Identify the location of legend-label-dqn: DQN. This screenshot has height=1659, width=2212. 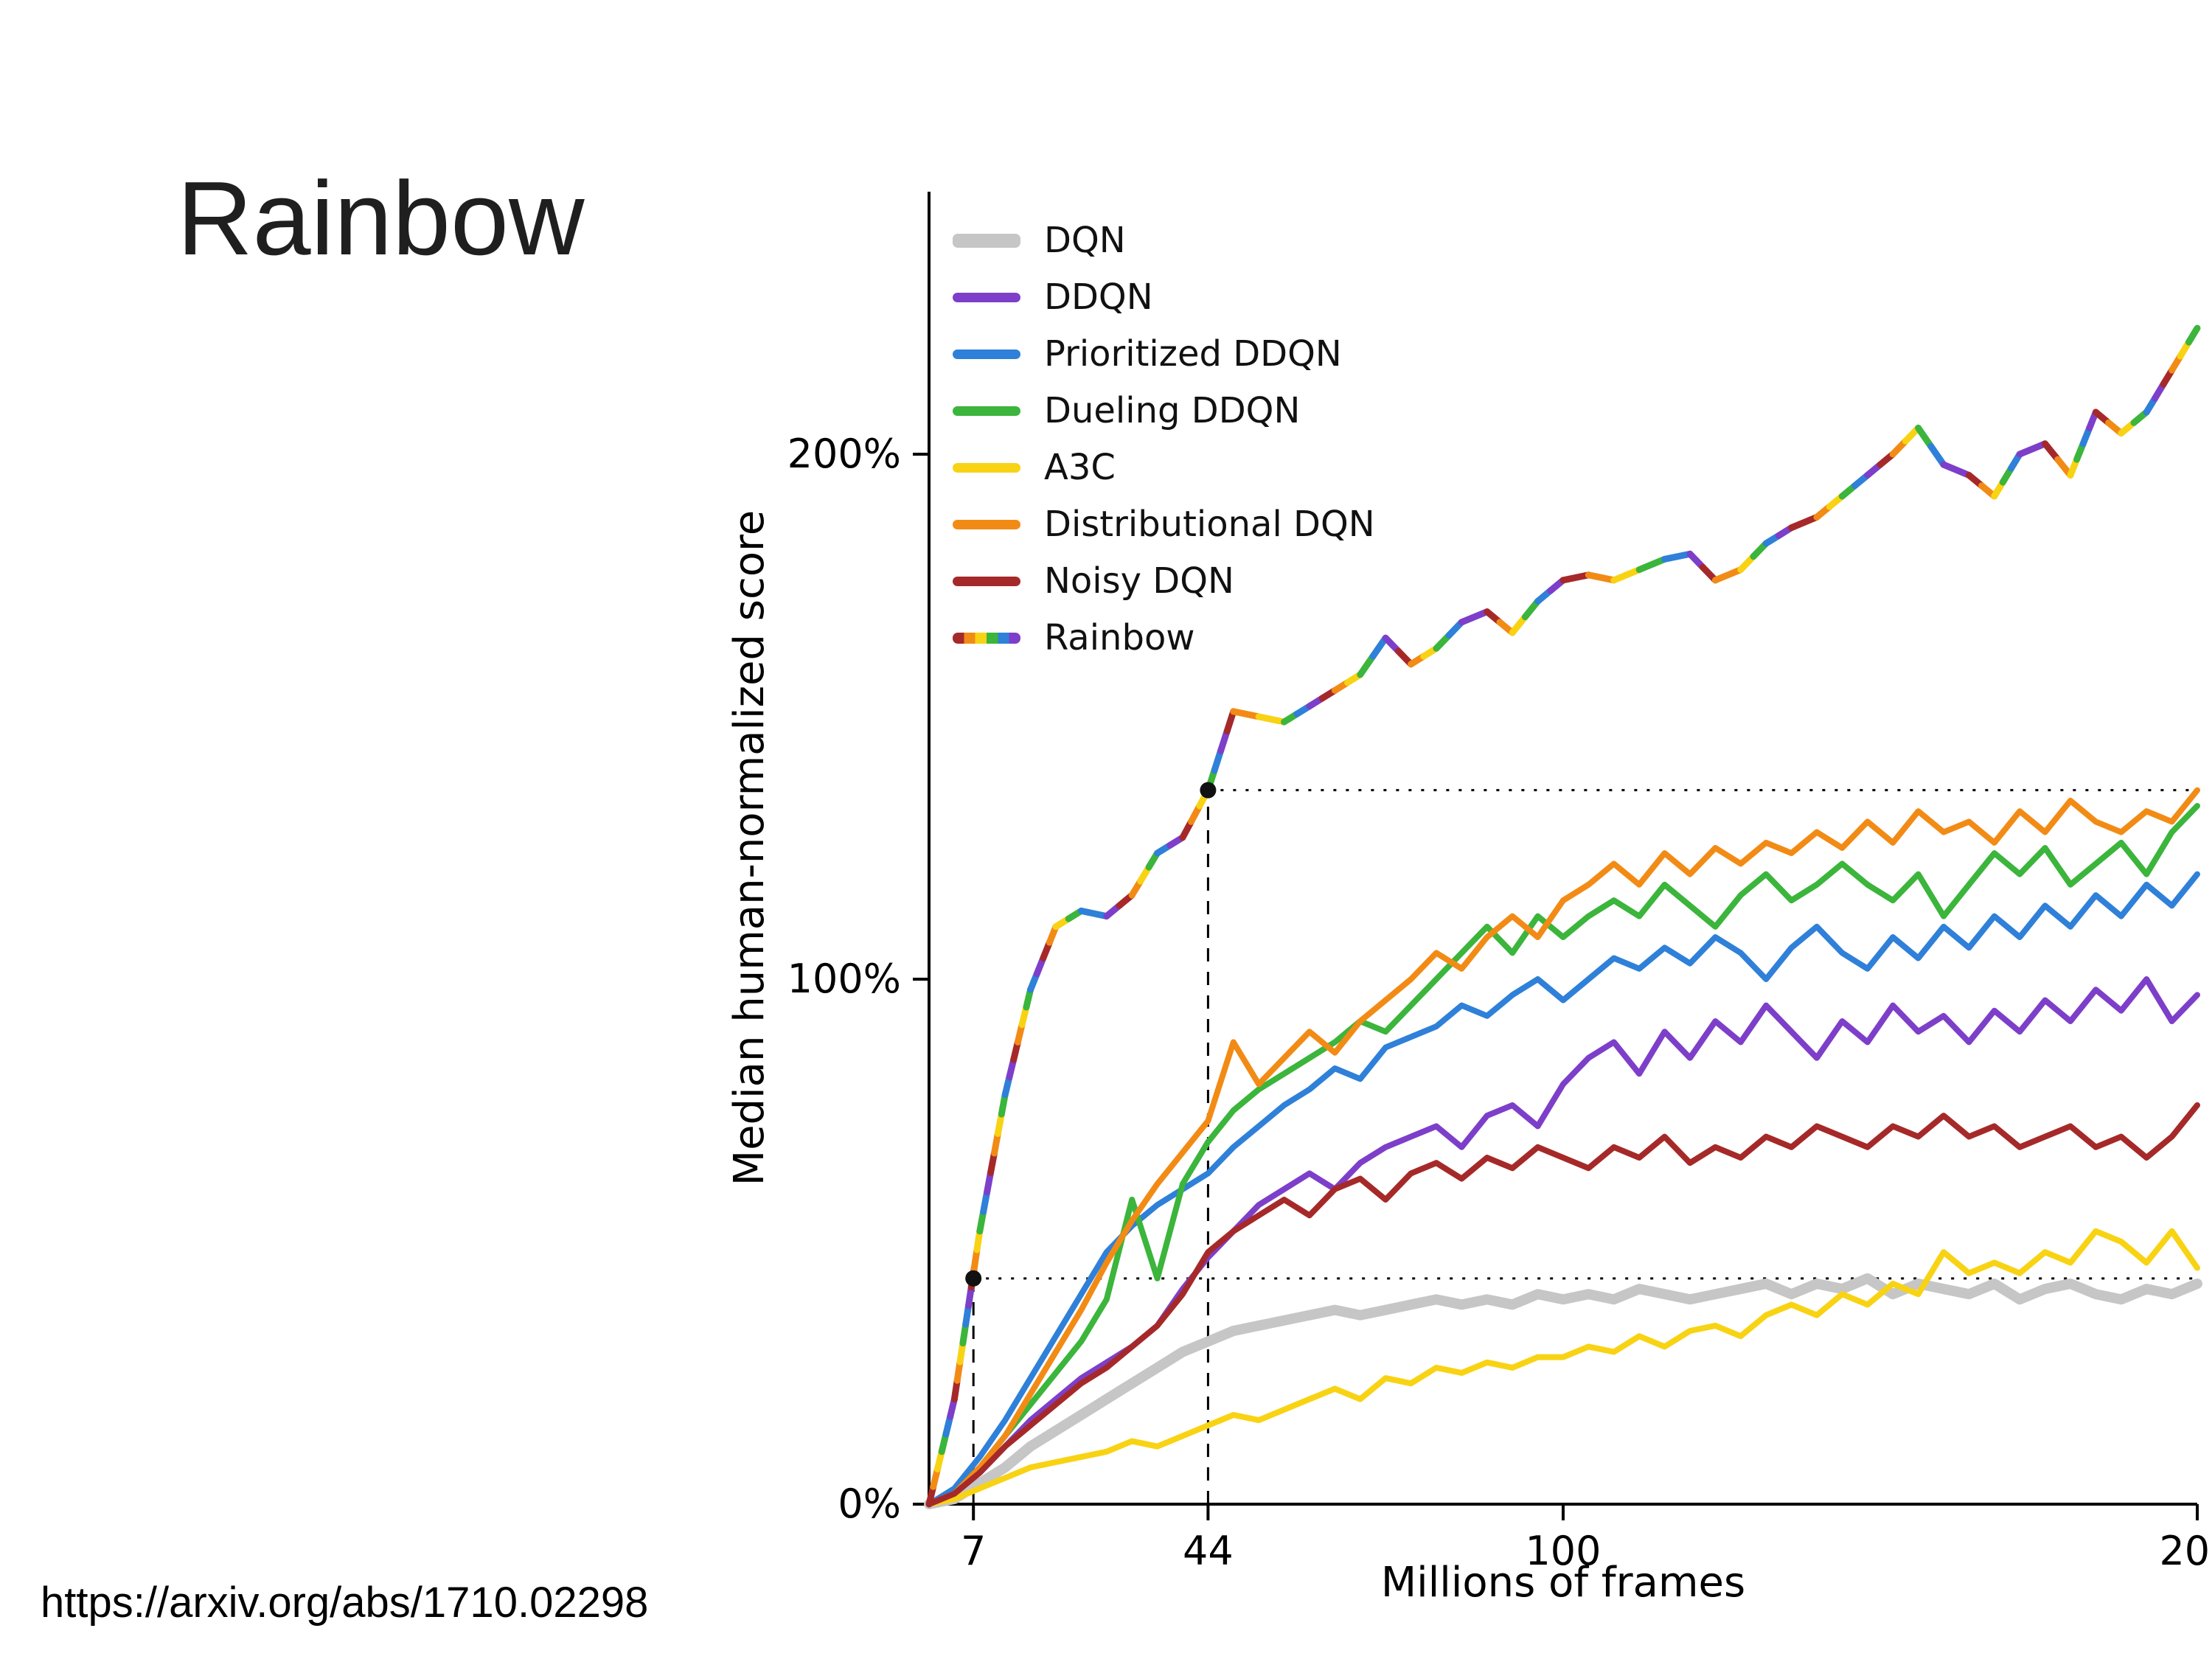
(1085, 240).